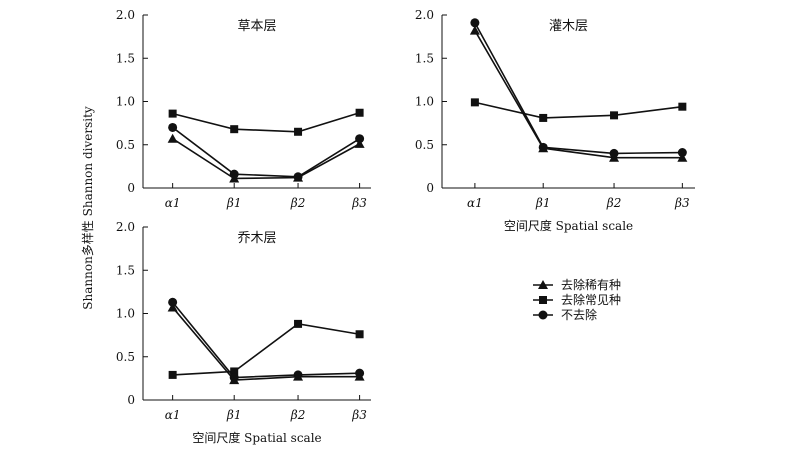  Describe the element at coordinates (256, 238) in the screenshot. I see `panel-title: 乔木层` at that location.